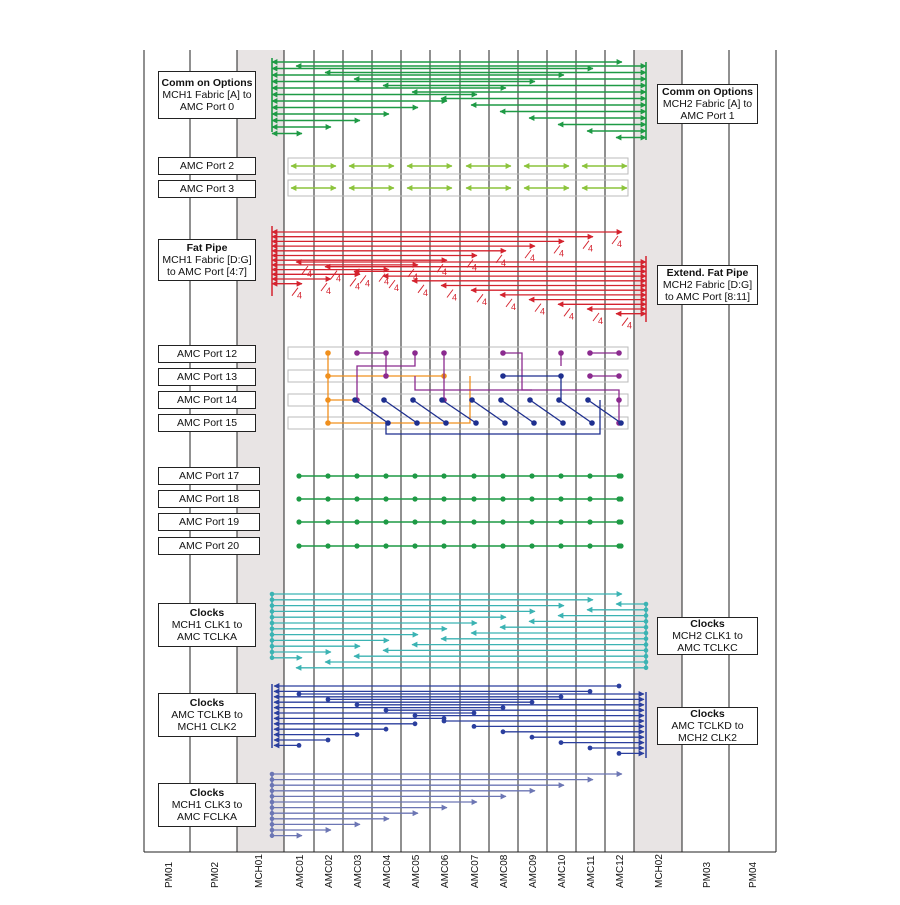  What do you see at coordinates (707, 297) in the screenshot?
I see `label-fp2-line-2: to AMC Port [8:11]` at bounding box center [707, 297].